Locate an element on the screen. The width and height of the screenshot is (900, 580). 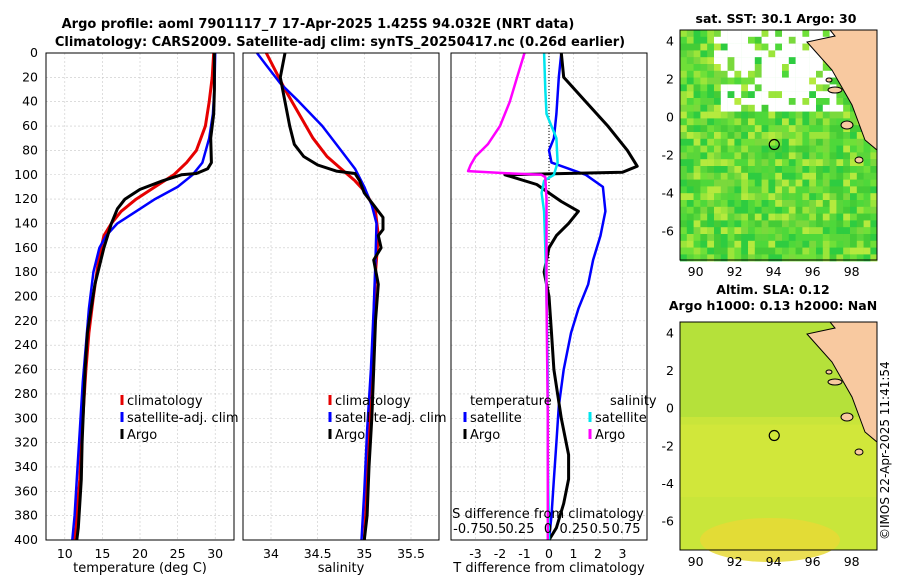
map-y-tick-label: 0 is located at coordinates (670, 408).